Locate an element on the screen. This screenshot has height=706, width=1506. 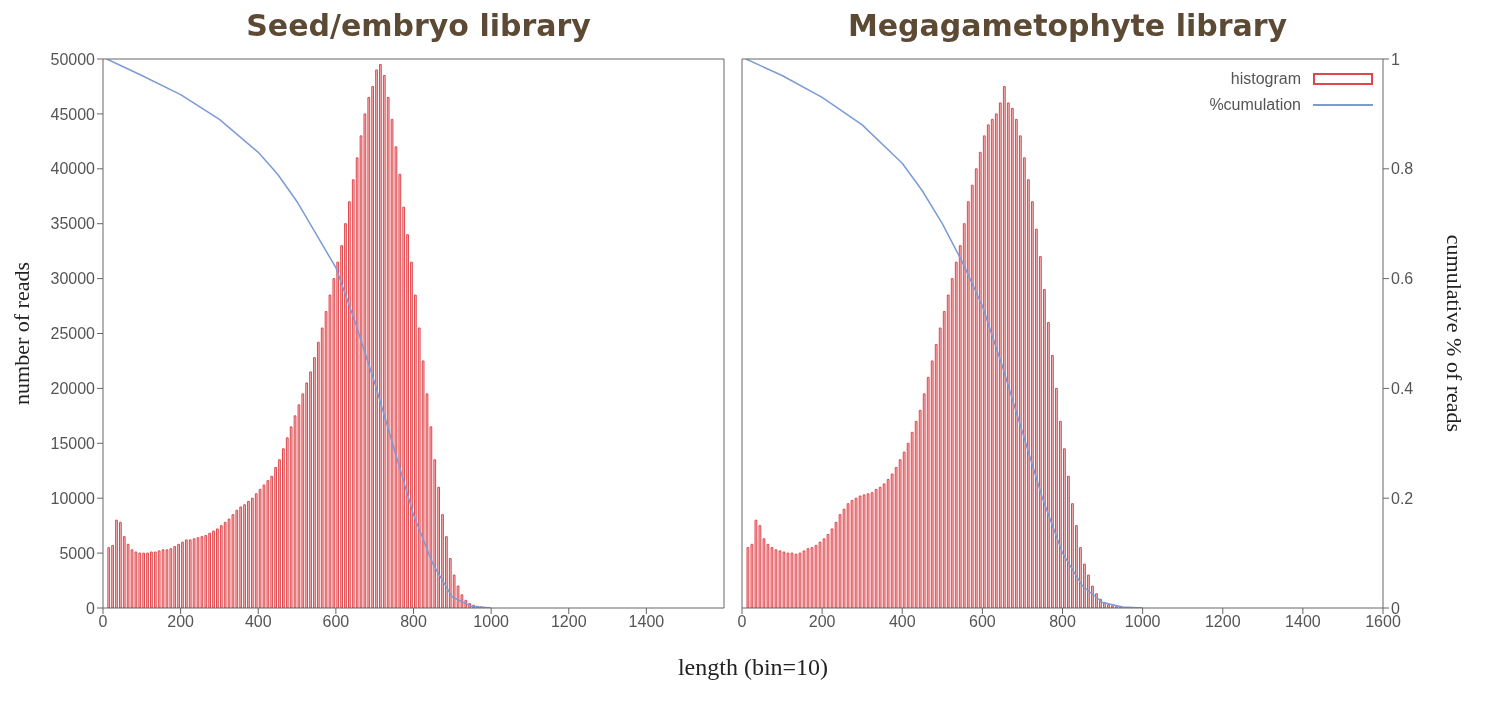
y-tick-label: 40000 is located at coordinates (73, 169).